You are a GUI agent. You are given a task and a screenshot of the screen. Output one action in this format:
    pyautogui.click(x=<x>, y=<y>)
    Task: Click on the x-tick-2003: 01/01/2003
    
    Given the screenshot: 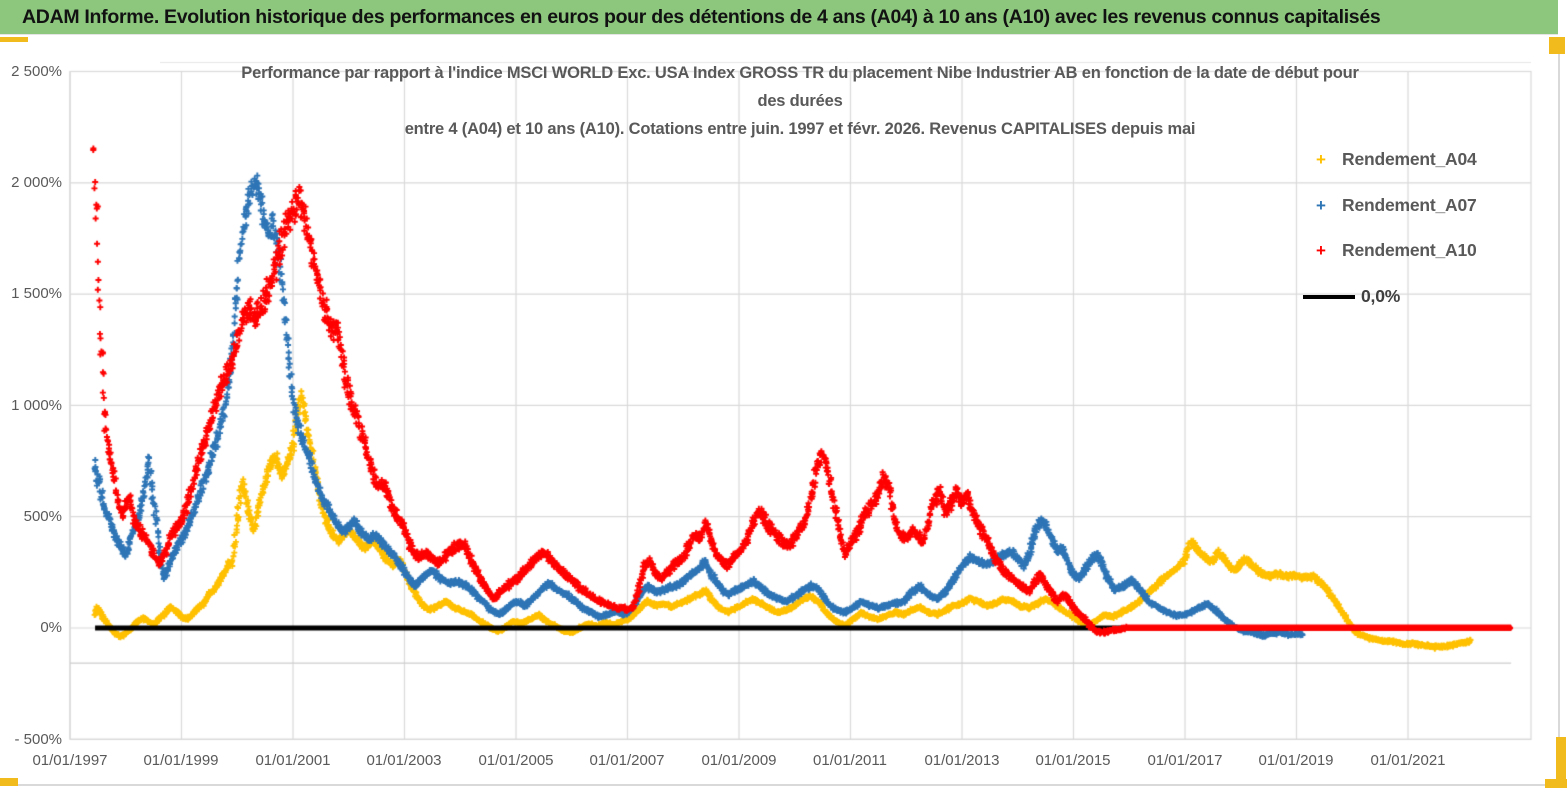 What is the action you would take?
    pyautogui.click(x=404, y=760)
    